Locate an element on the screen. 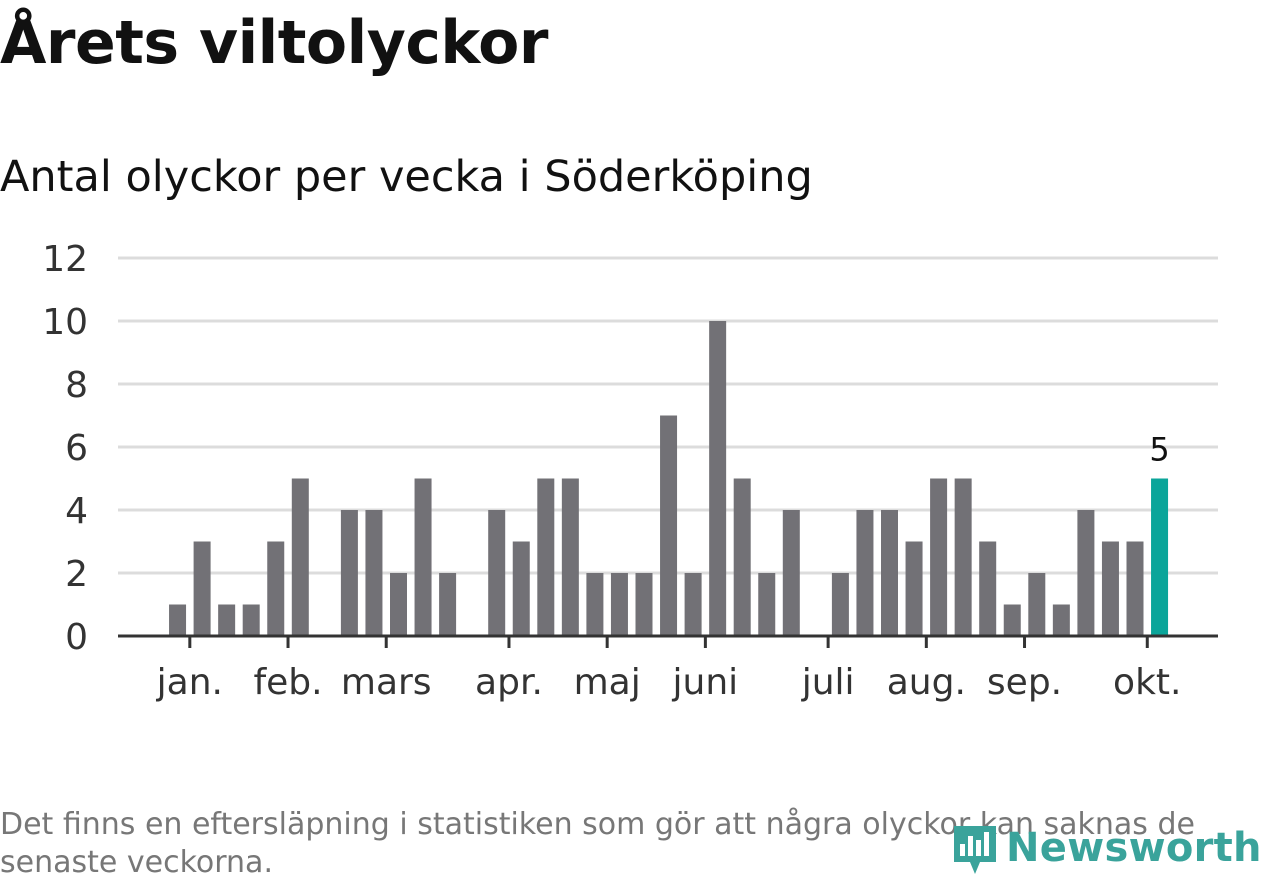 The width and height of the screenshot is (1262, 882). brand-name: Newsworthy is located at coordinates (1134, 848).